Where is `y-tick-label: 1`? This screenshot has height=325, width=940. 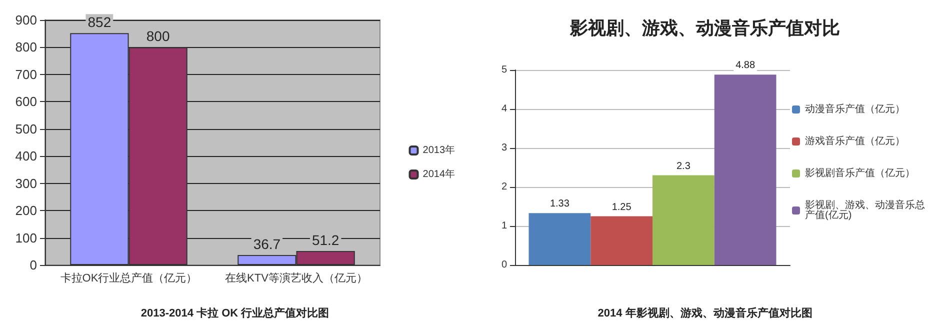
y-tick-label: 1 is located at coordinates (504, 226).